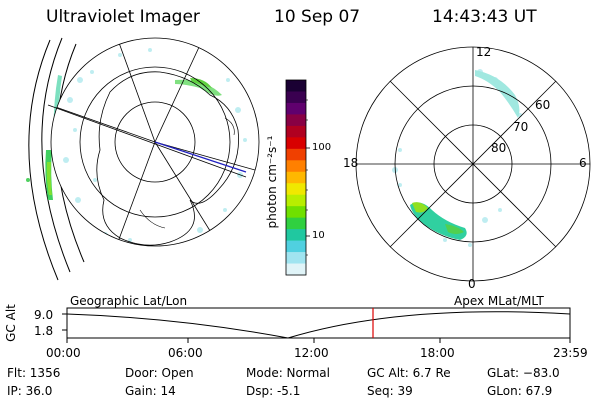 The image size is (600, 400). I want to click on mlt-label-0: 0, so click(472, 284).